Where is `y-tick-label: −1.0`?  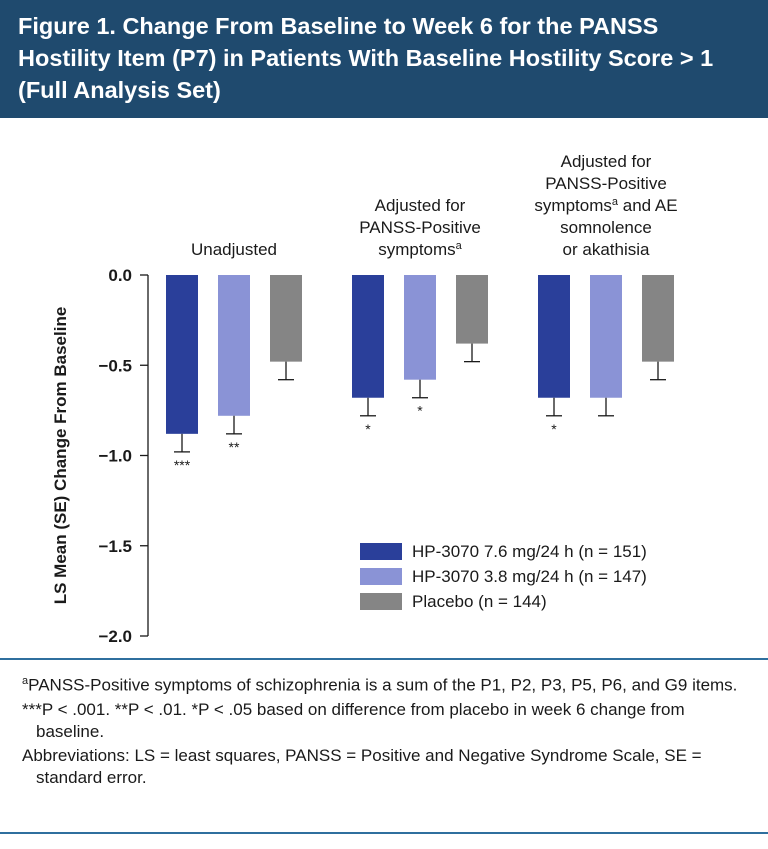
y-tick-label: −1.0 is located at coordinates (115, 456).